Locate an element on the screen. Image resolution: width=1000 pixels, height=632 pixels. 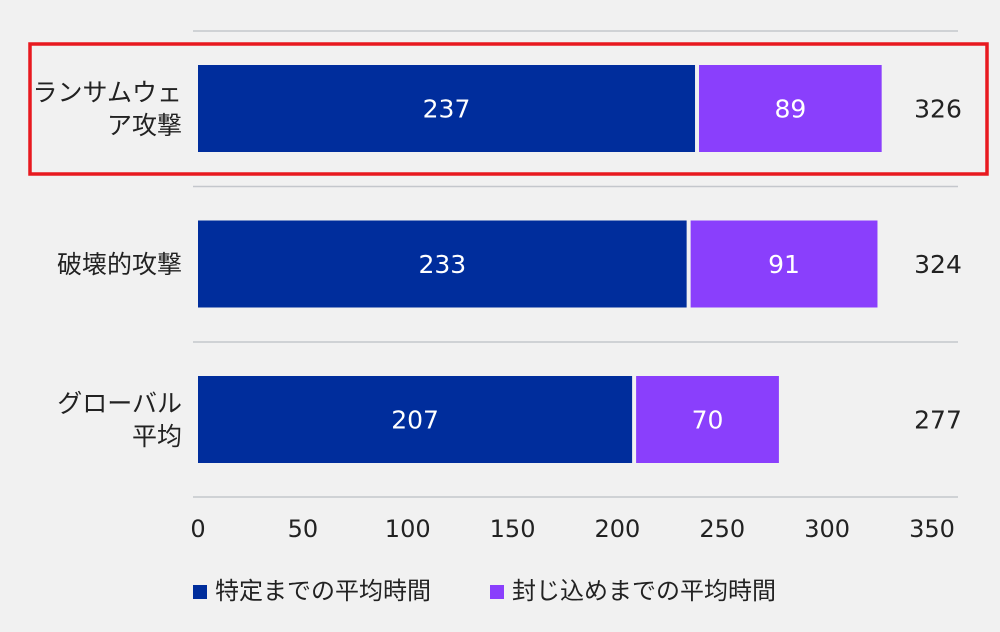
total-label: 277 is located at coordinates (938, 420).